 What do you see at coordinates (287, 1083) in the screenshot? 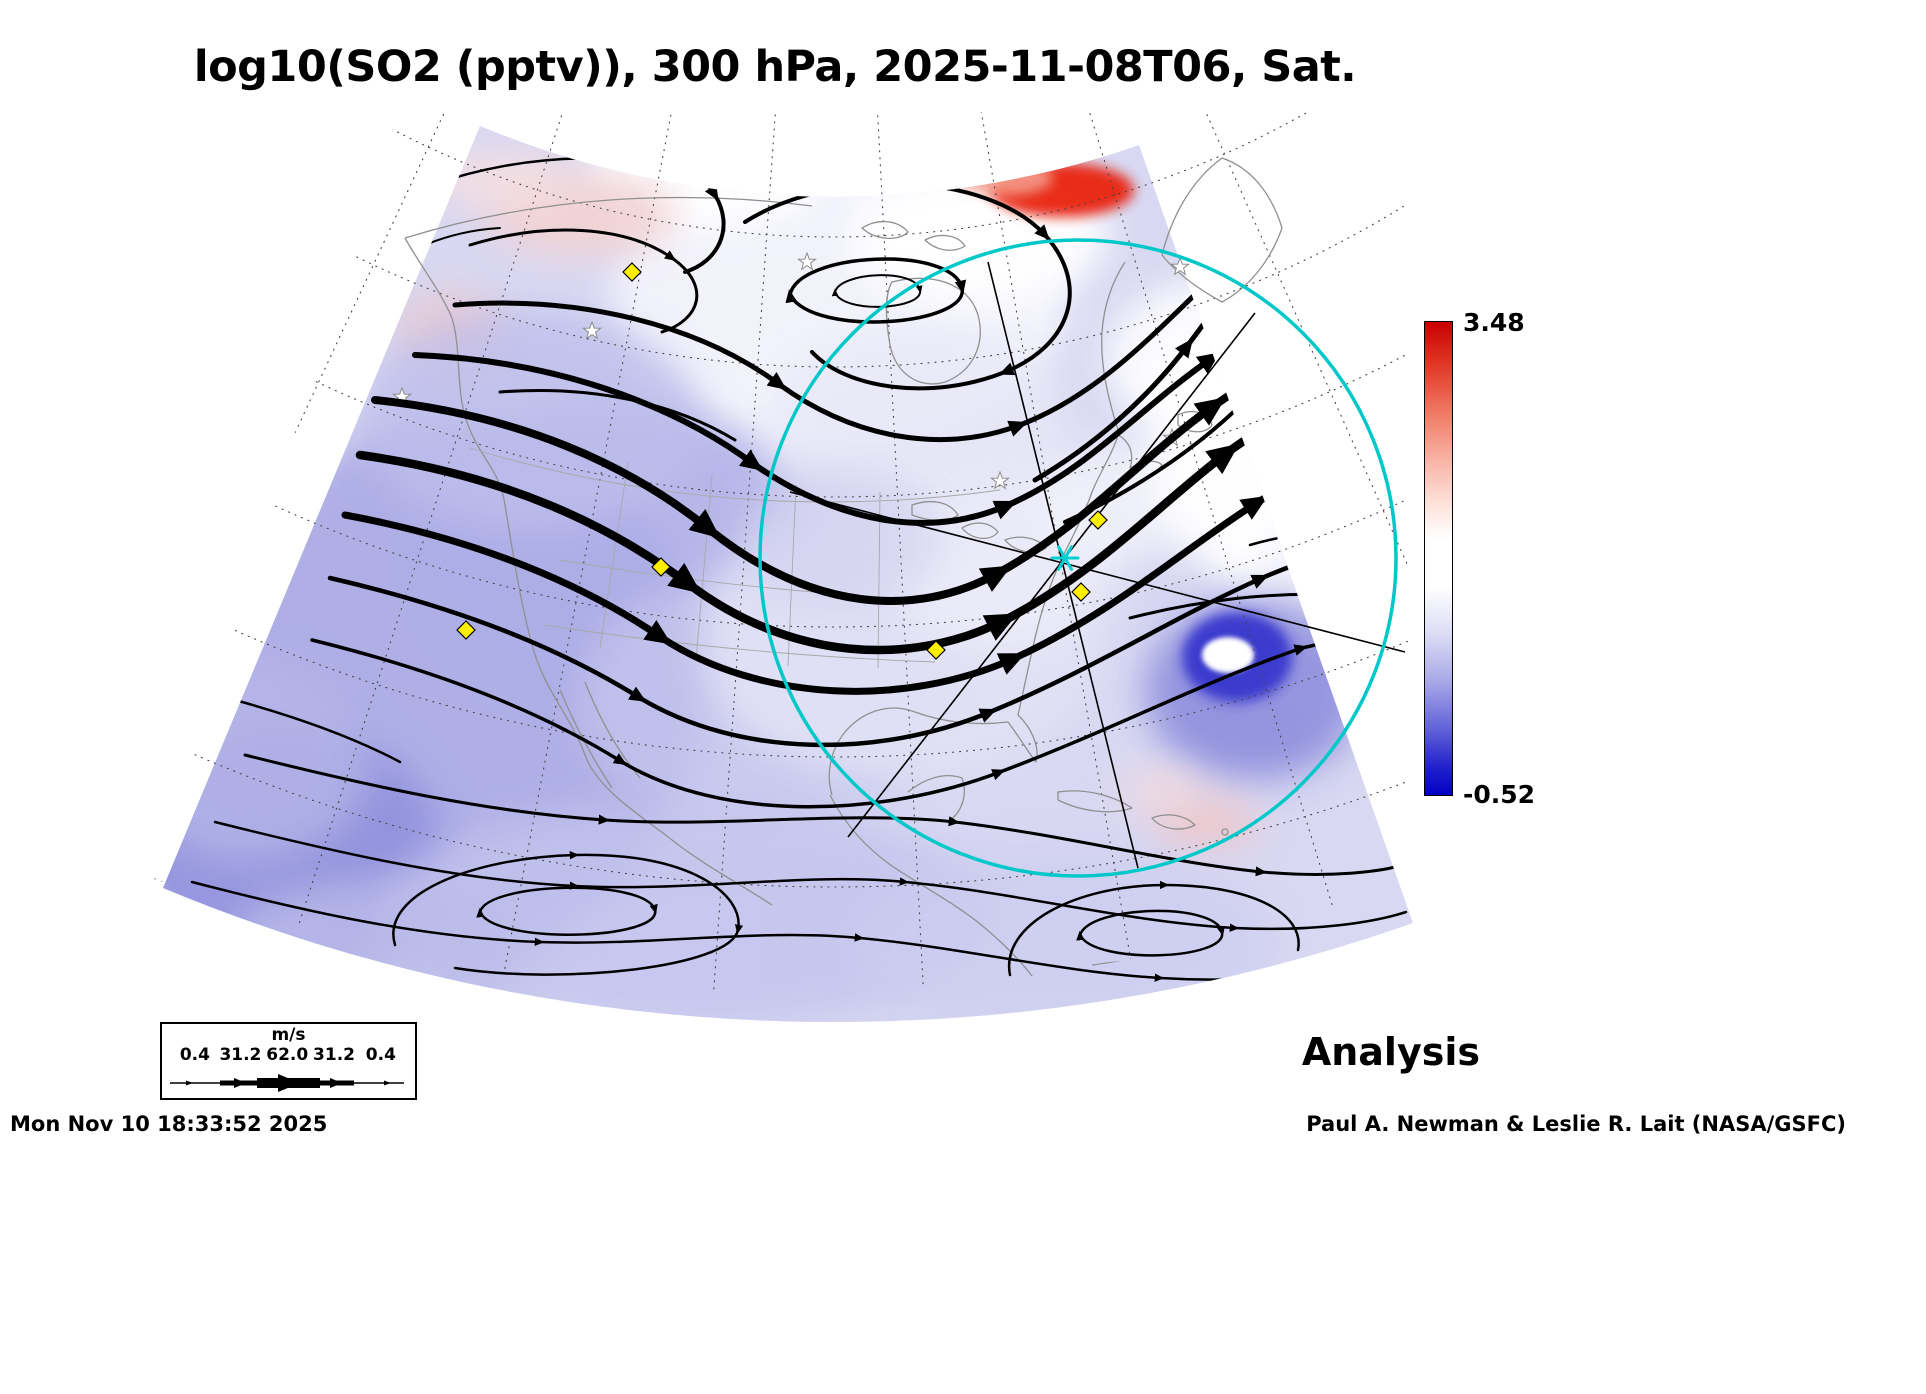
I see `wind-legend-arrow-scale` at bounding box center [287, 1083].